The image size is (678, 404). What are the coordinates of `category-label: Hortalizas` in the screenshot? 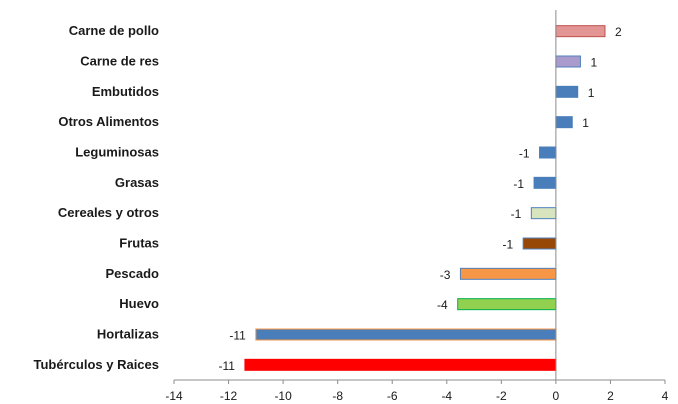 It's located at (128, 334).